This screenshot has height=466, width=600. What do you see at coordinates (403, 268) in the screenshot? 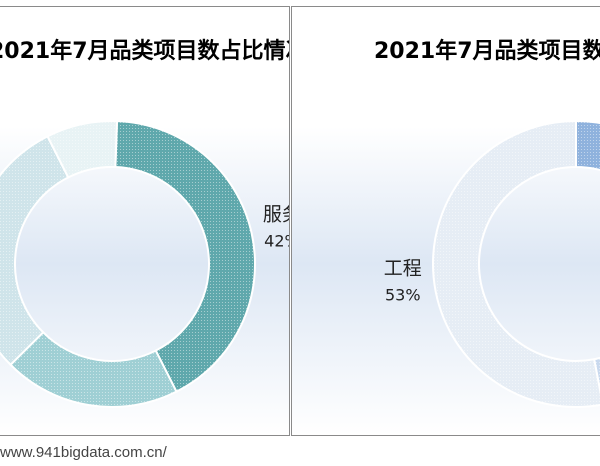
I see `slice-label: 工程` at bounding box center [403, 268].